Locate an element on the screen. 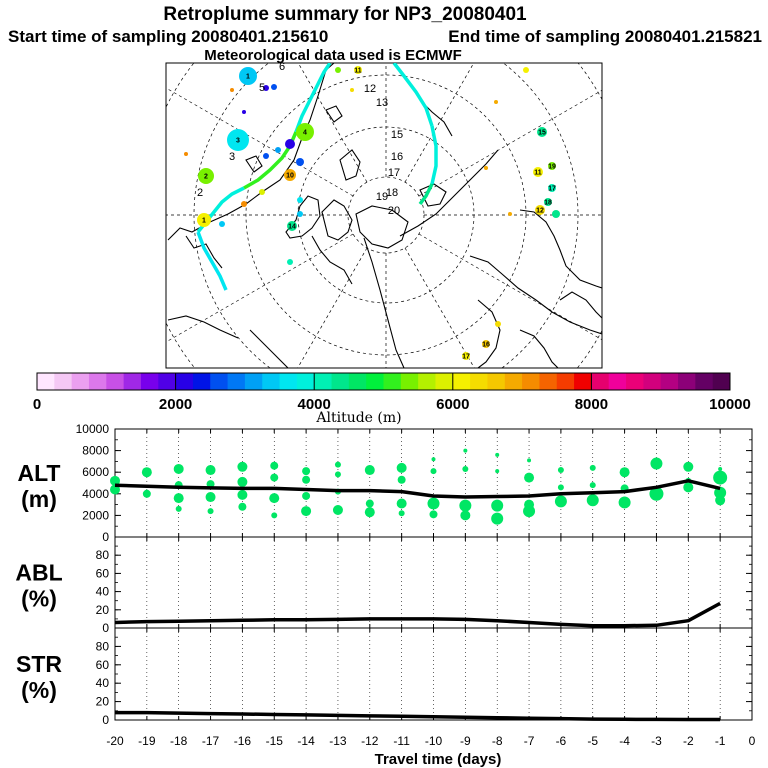  map-marker: 16 is located at coordinates (486, 344).